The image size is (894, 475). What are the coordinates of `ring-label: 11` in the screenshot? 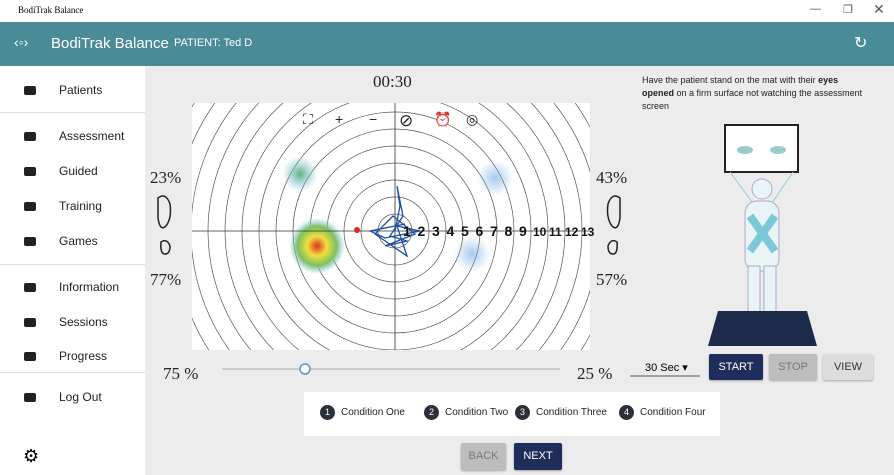 It's located at (555, 232).